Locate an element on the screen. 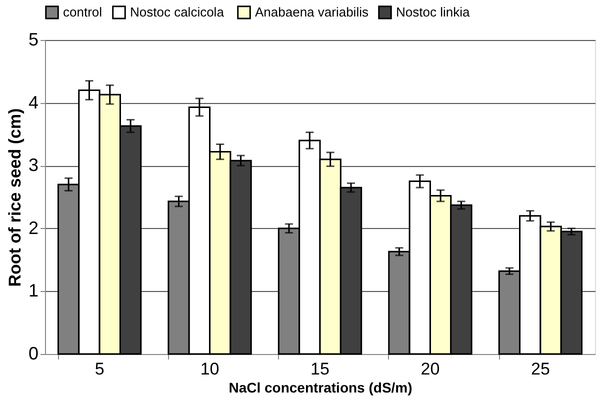  y-tick-label: 4 is located at coordinates (33, 102).